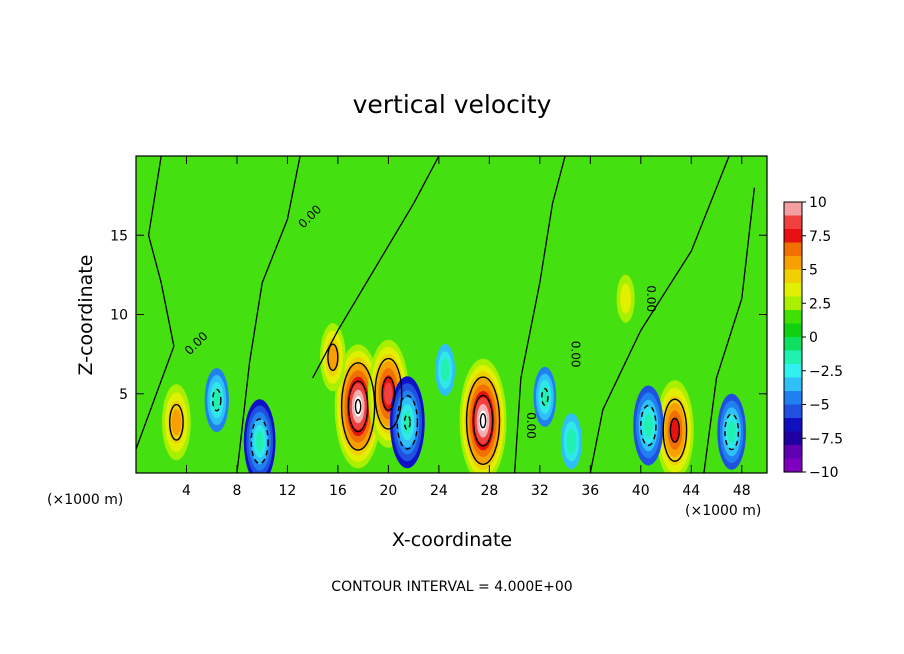  I want to click on y-tick-label-15: 15, so click(119, 236).